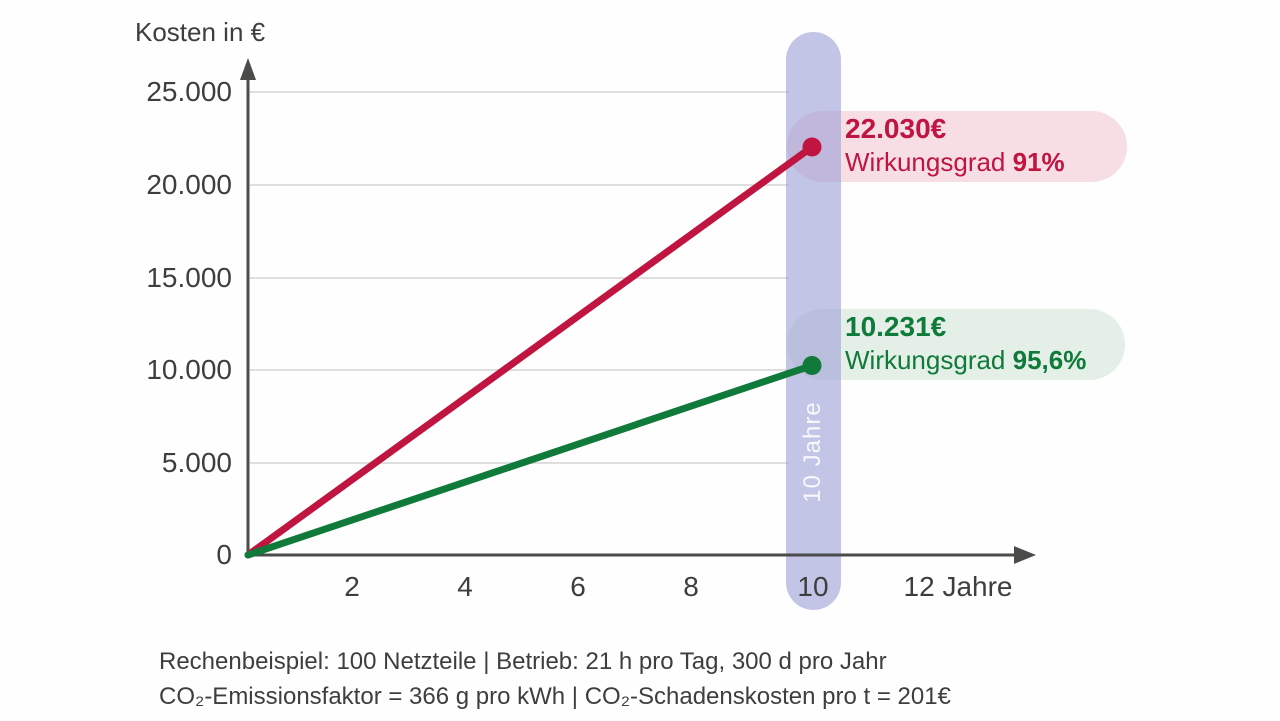 Image resolution: width=1280 pixels, height=721 pixels. I want to click on y-tick-label-0: 0, so click(224, 554).